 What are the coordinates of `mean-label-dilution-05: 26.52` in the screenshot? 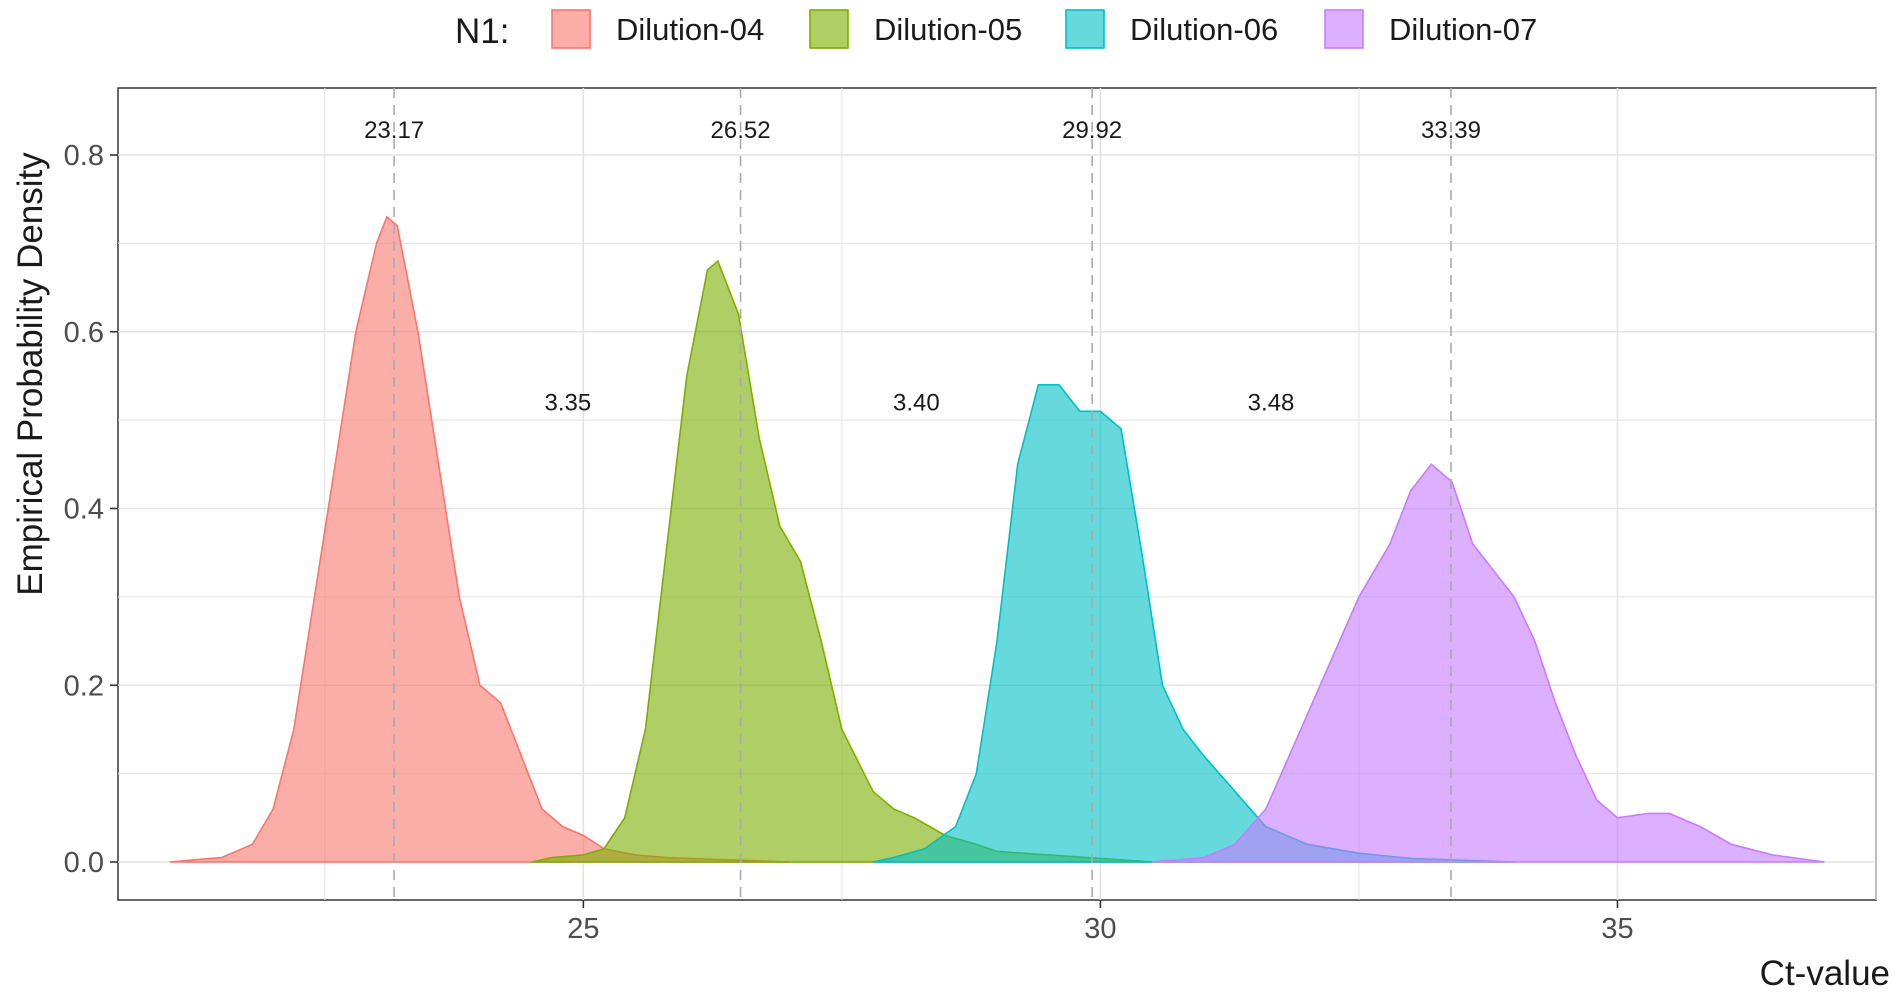 It's located at (741, 130).